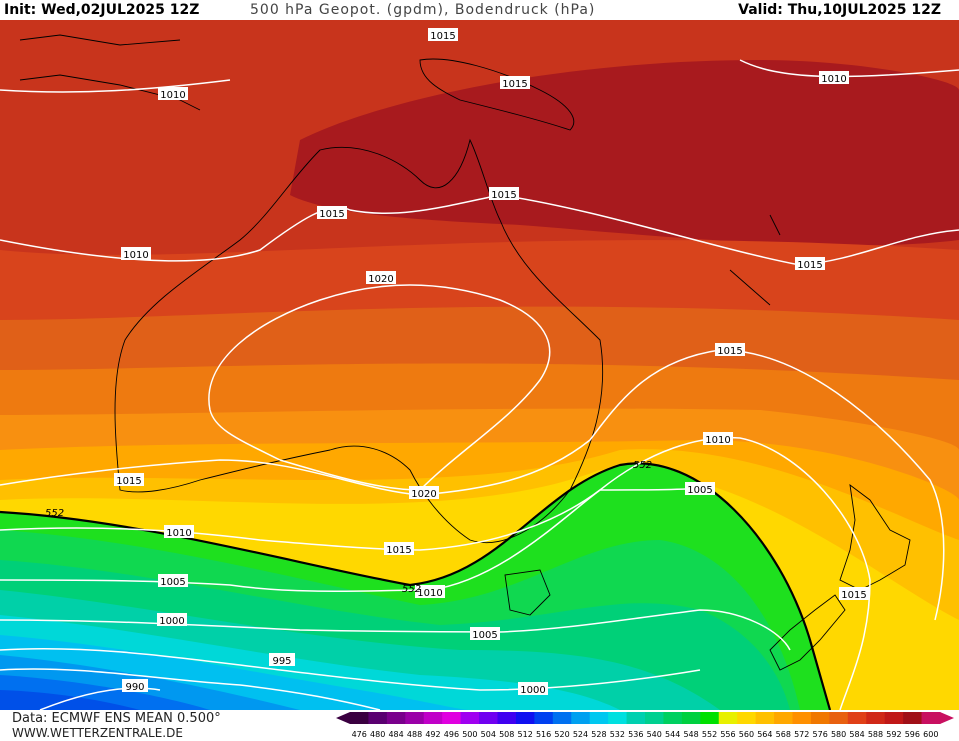 The height and width of the screenshot is (741, 959). What do you see at coordinates (282, 660) in the screenshot?
I see `isobar-label: 995` at bounding box center [282, 660].